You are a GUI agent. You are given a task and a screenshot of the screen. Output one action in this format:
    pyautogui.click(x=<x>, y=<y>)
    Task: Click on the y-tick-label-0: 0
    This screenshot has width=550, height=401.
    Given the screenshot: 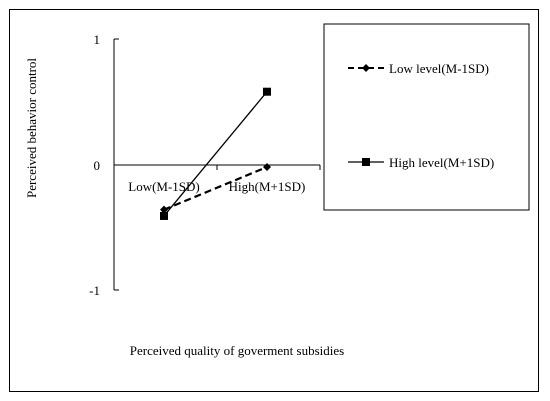 What is the action you would take?
    pyautogui.click(x=97, y=165)
    